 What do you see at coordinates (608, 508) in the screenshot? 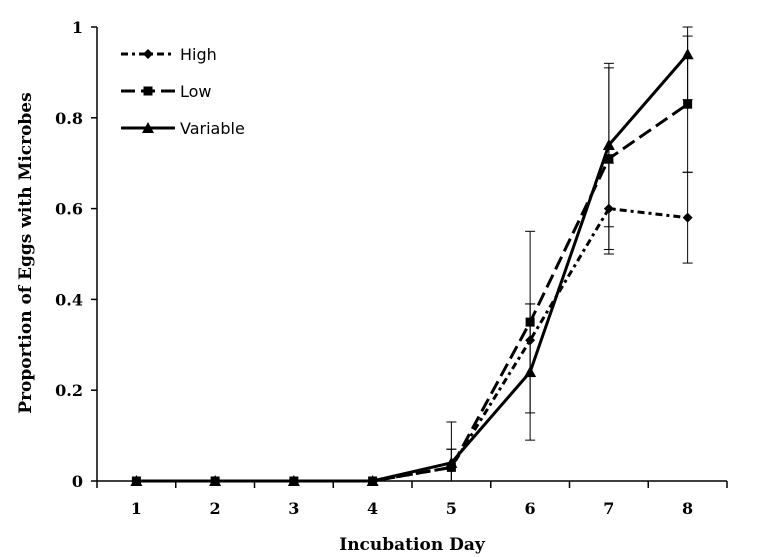
I see `x-tick-label: 7` at bounding box center [608, 508].